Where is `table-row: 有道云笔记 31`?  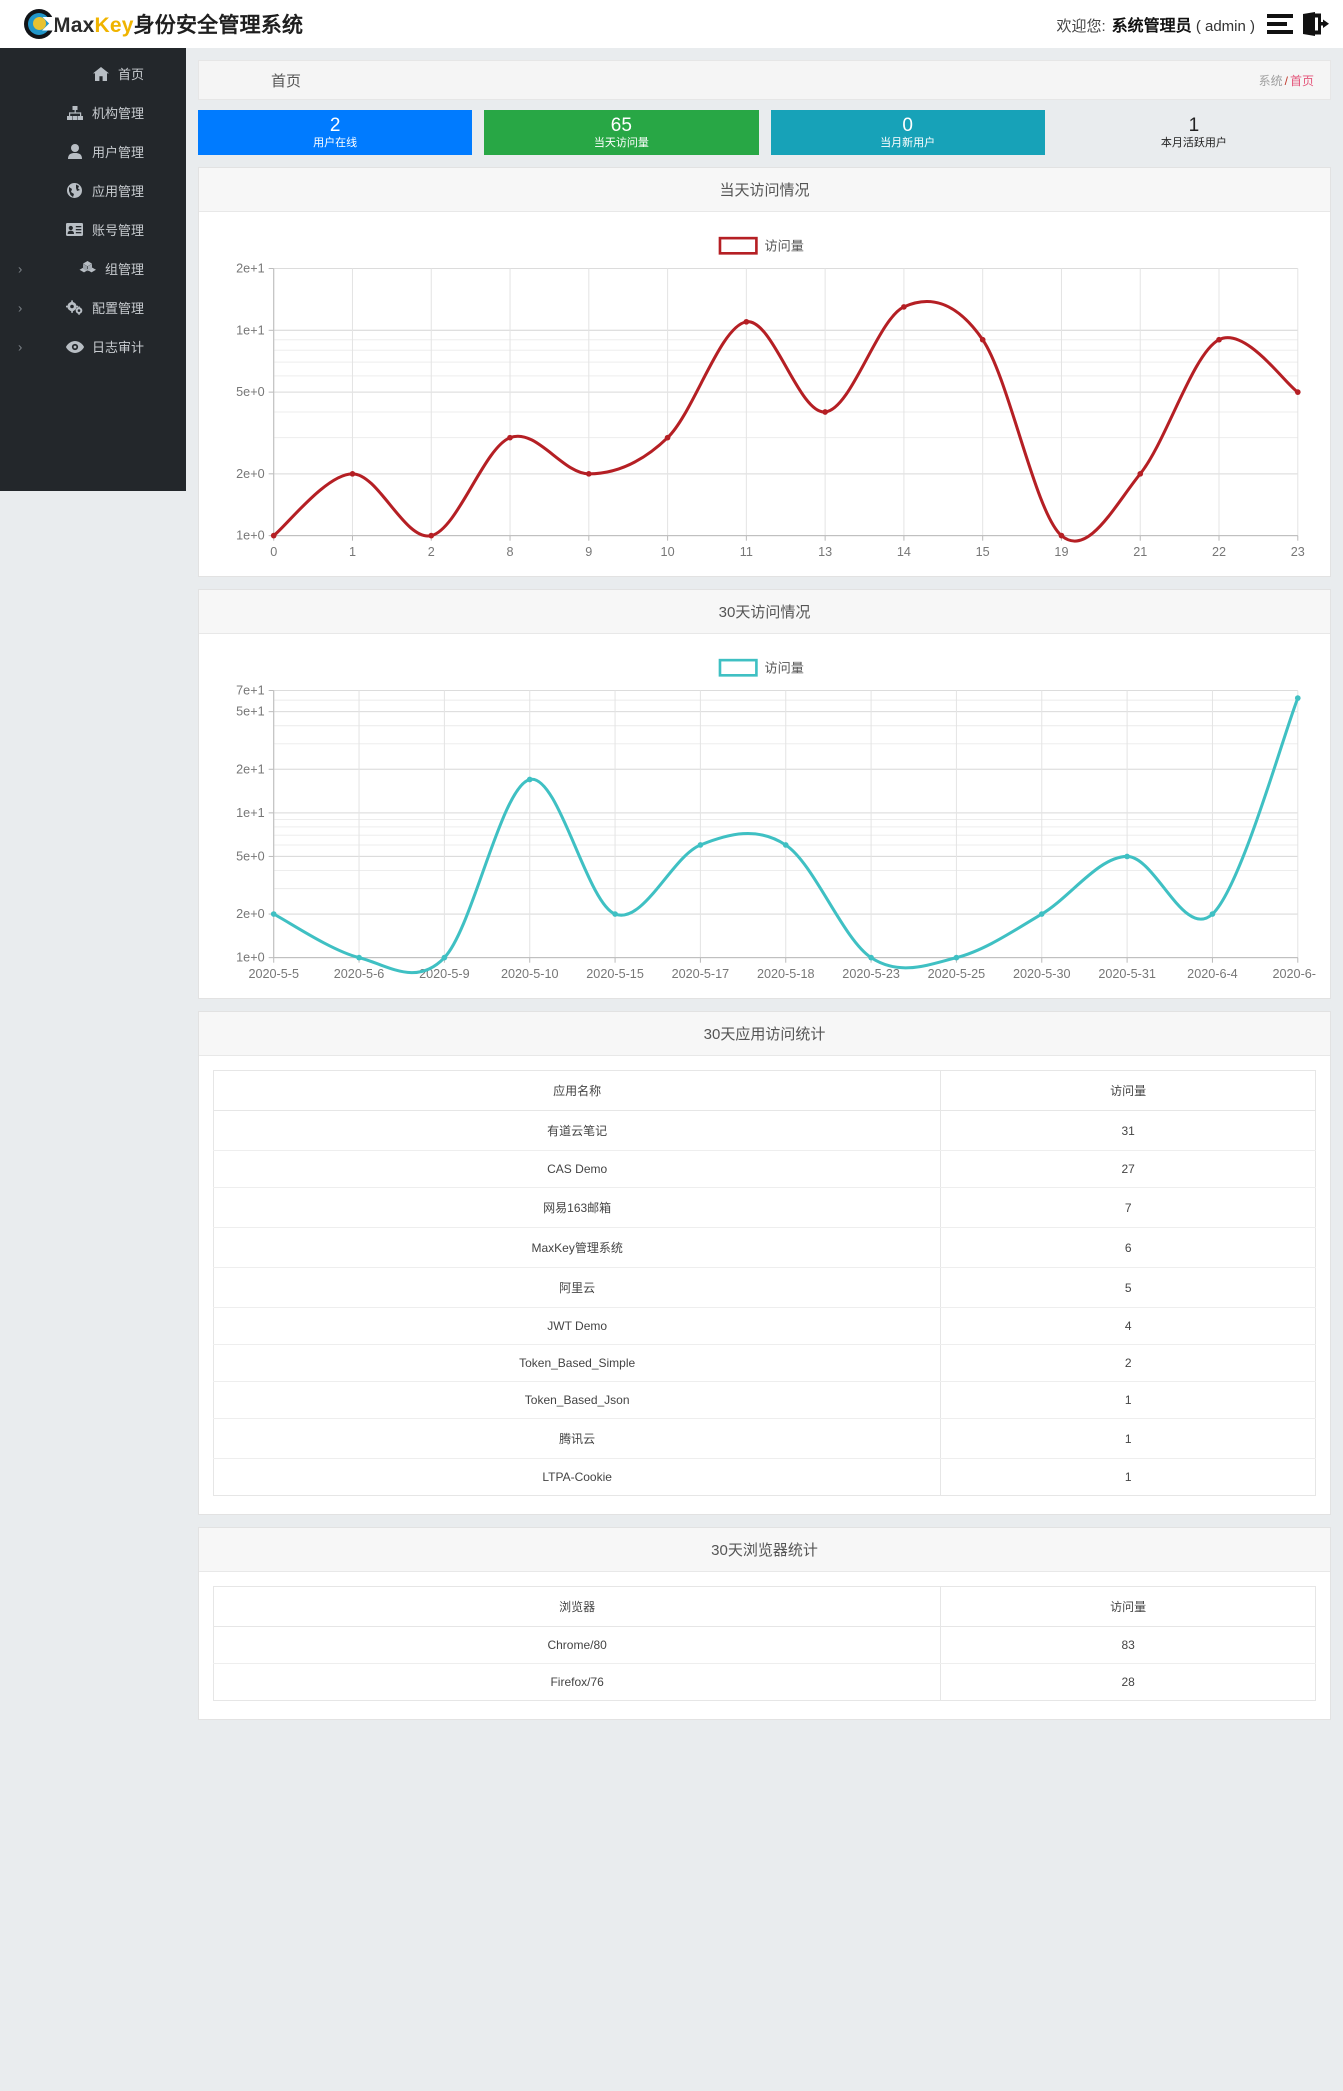 table-row: 有道云笔记 31 is located at coordinates (764, 1131).